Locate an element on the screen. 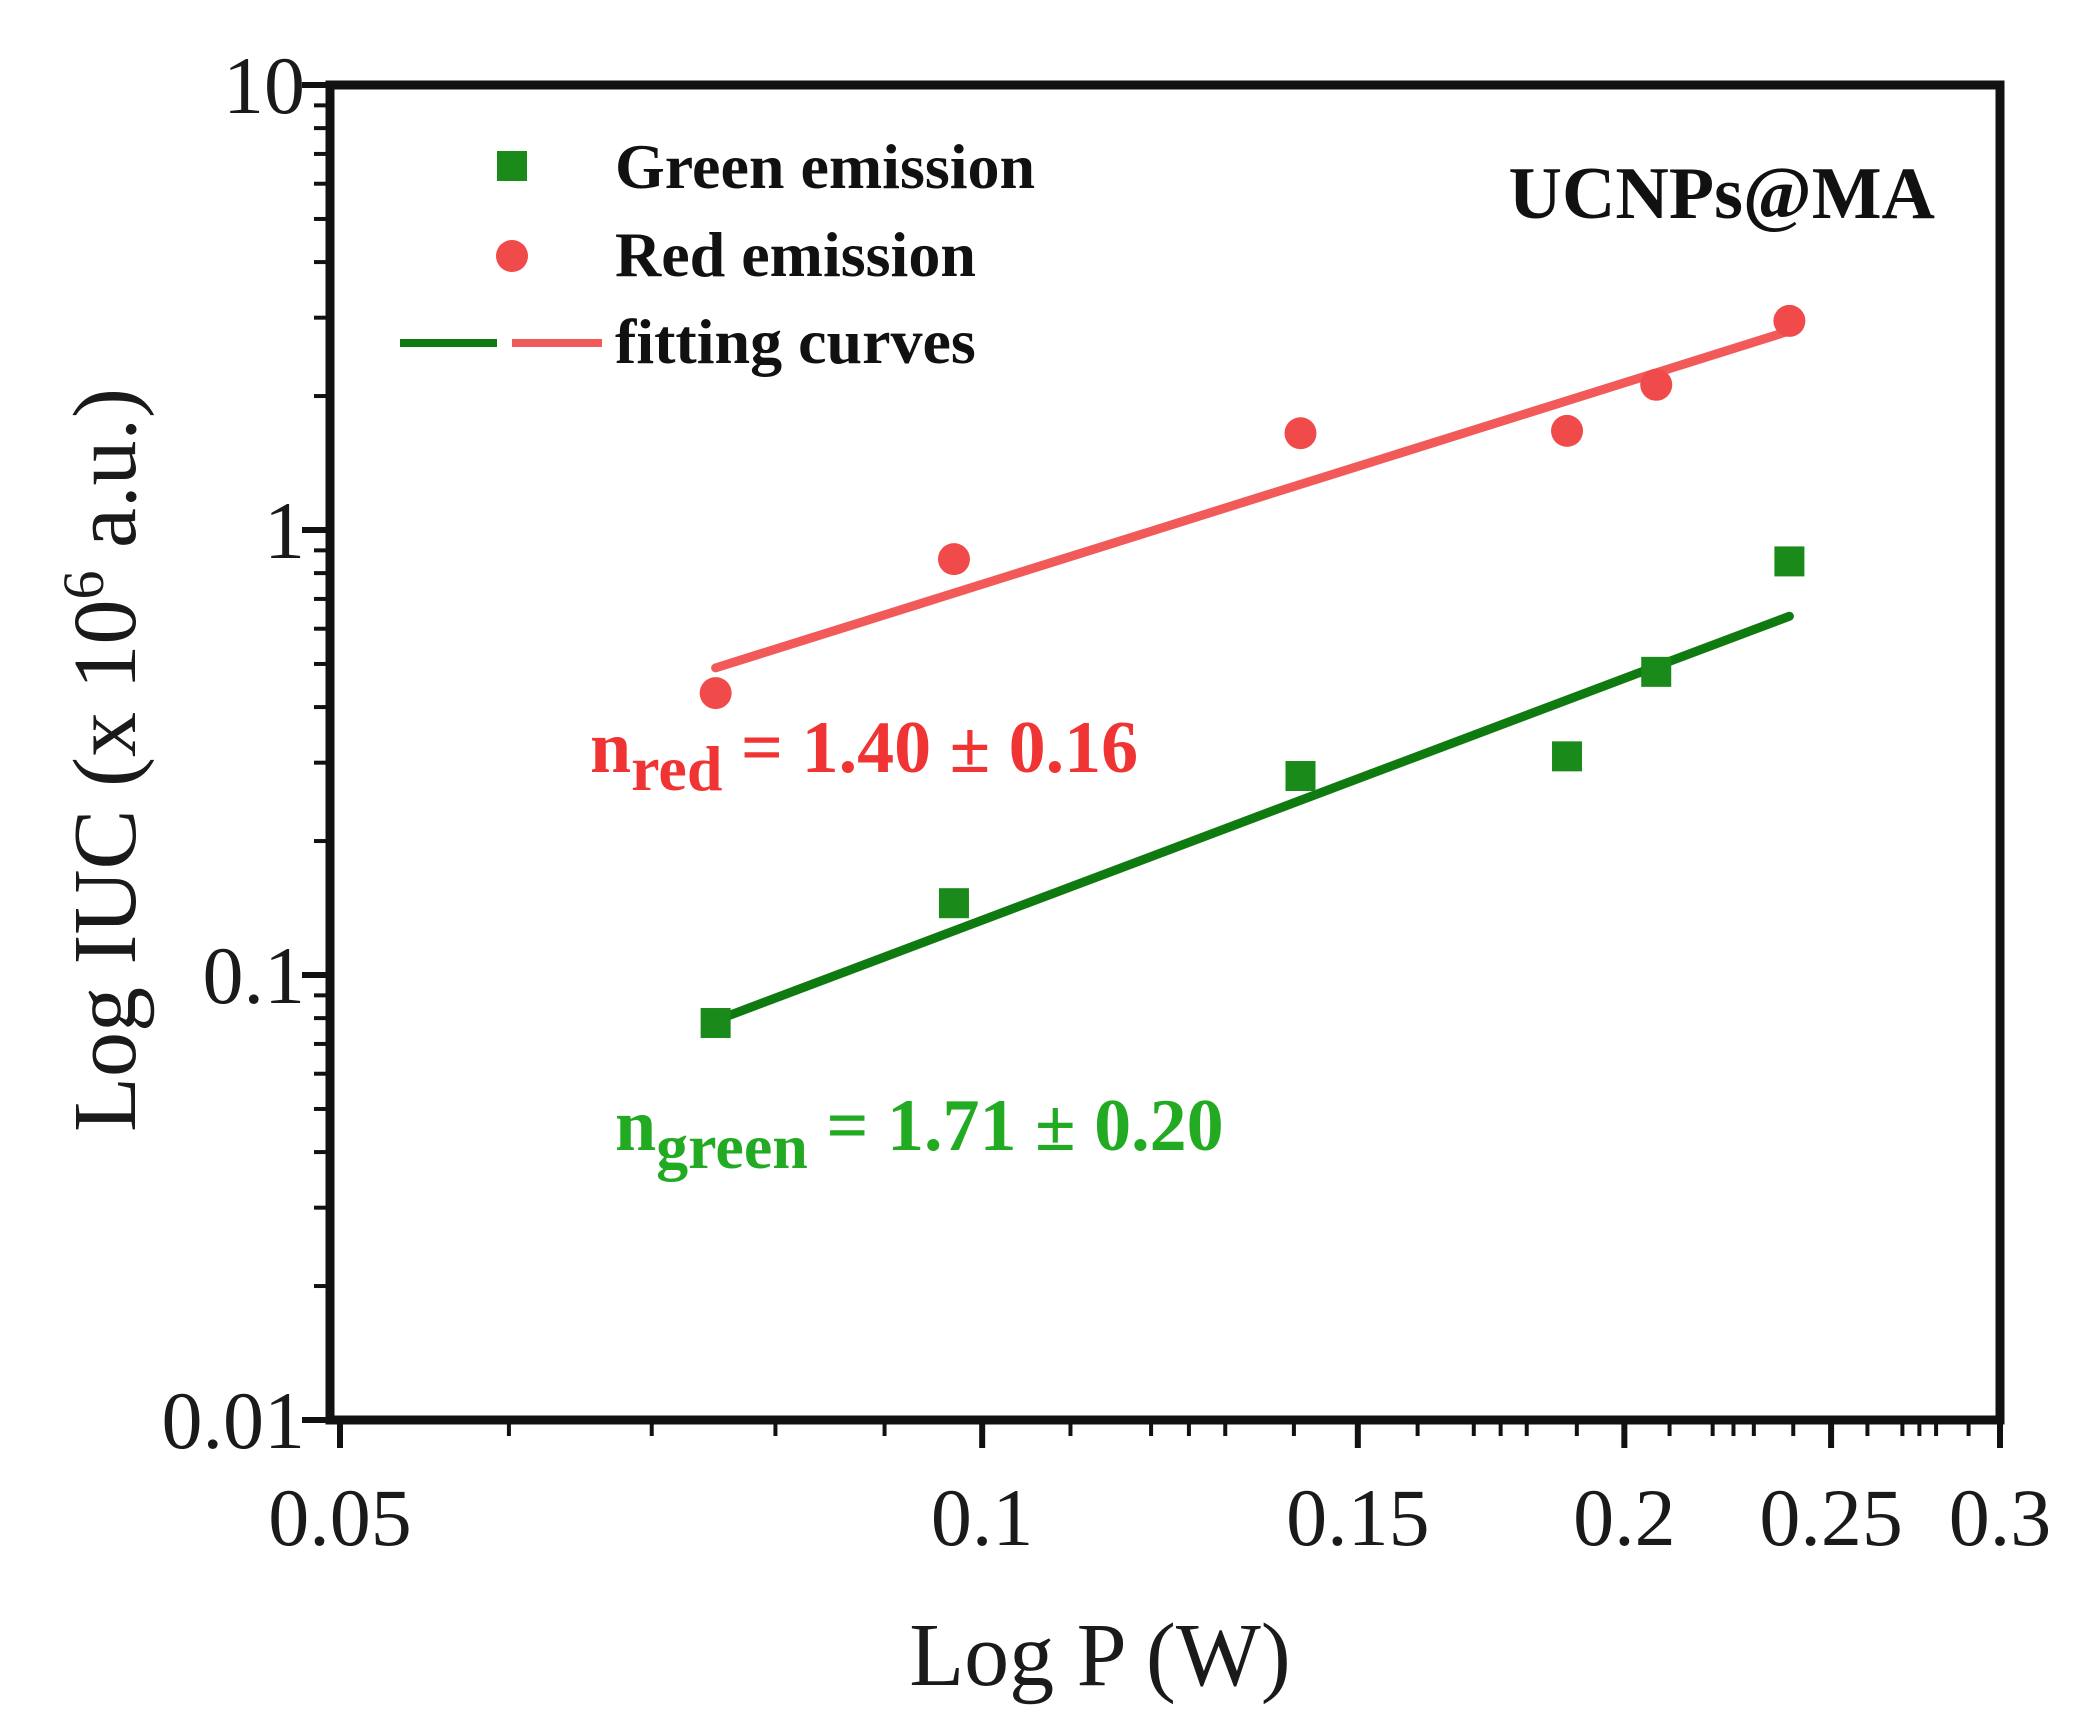 This screenshot has height=1732, width=2099. y-axis-title-prefix: Log IUC (x 10 is located at coordinates (105, 865).